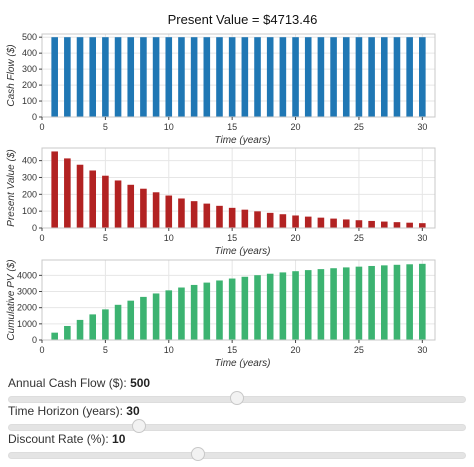 The width and height of the screenshot is (474, 467). I want to click on cashflow-x-tick-label: 20, so click(296, 127).